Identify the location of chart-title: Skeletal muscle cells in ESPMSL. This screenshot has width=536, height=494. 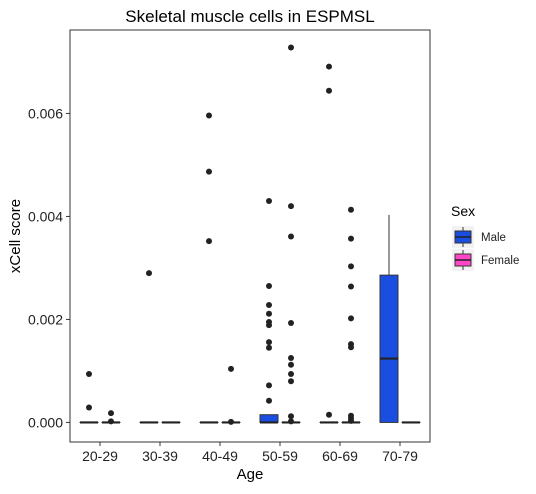
(249, 16).